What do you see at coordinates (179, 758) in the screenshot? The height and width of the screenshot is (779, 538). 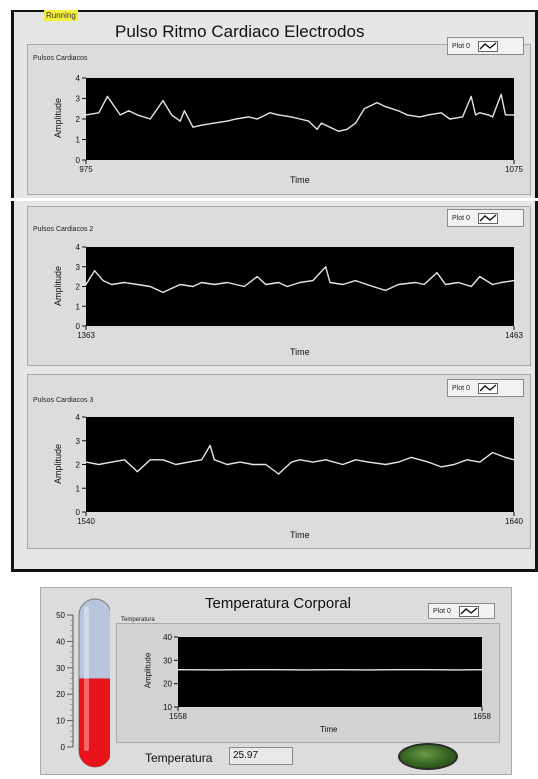 I see `temperature-value-label: Temperatura` at bounding box center [179, 758].